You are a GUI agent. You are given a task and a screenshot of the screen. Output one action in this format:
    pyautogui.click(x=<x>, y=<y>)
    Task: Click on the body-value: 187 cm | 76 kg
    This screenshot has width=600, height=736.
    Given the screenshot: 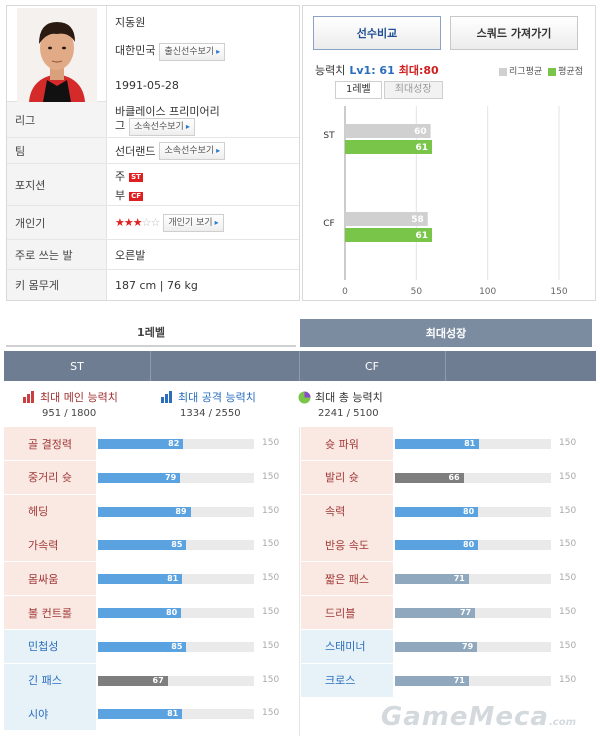 What is the action you would take?
    pyautogui.click(x=156, y=285)
    